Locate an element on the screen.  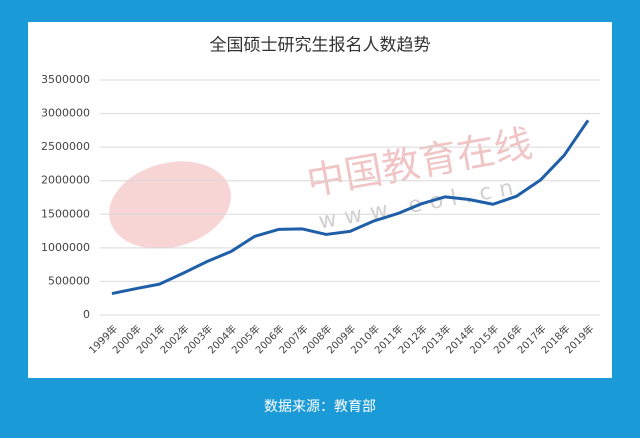
source: 数据来源：教育部 is located at coordinates (320, 407).